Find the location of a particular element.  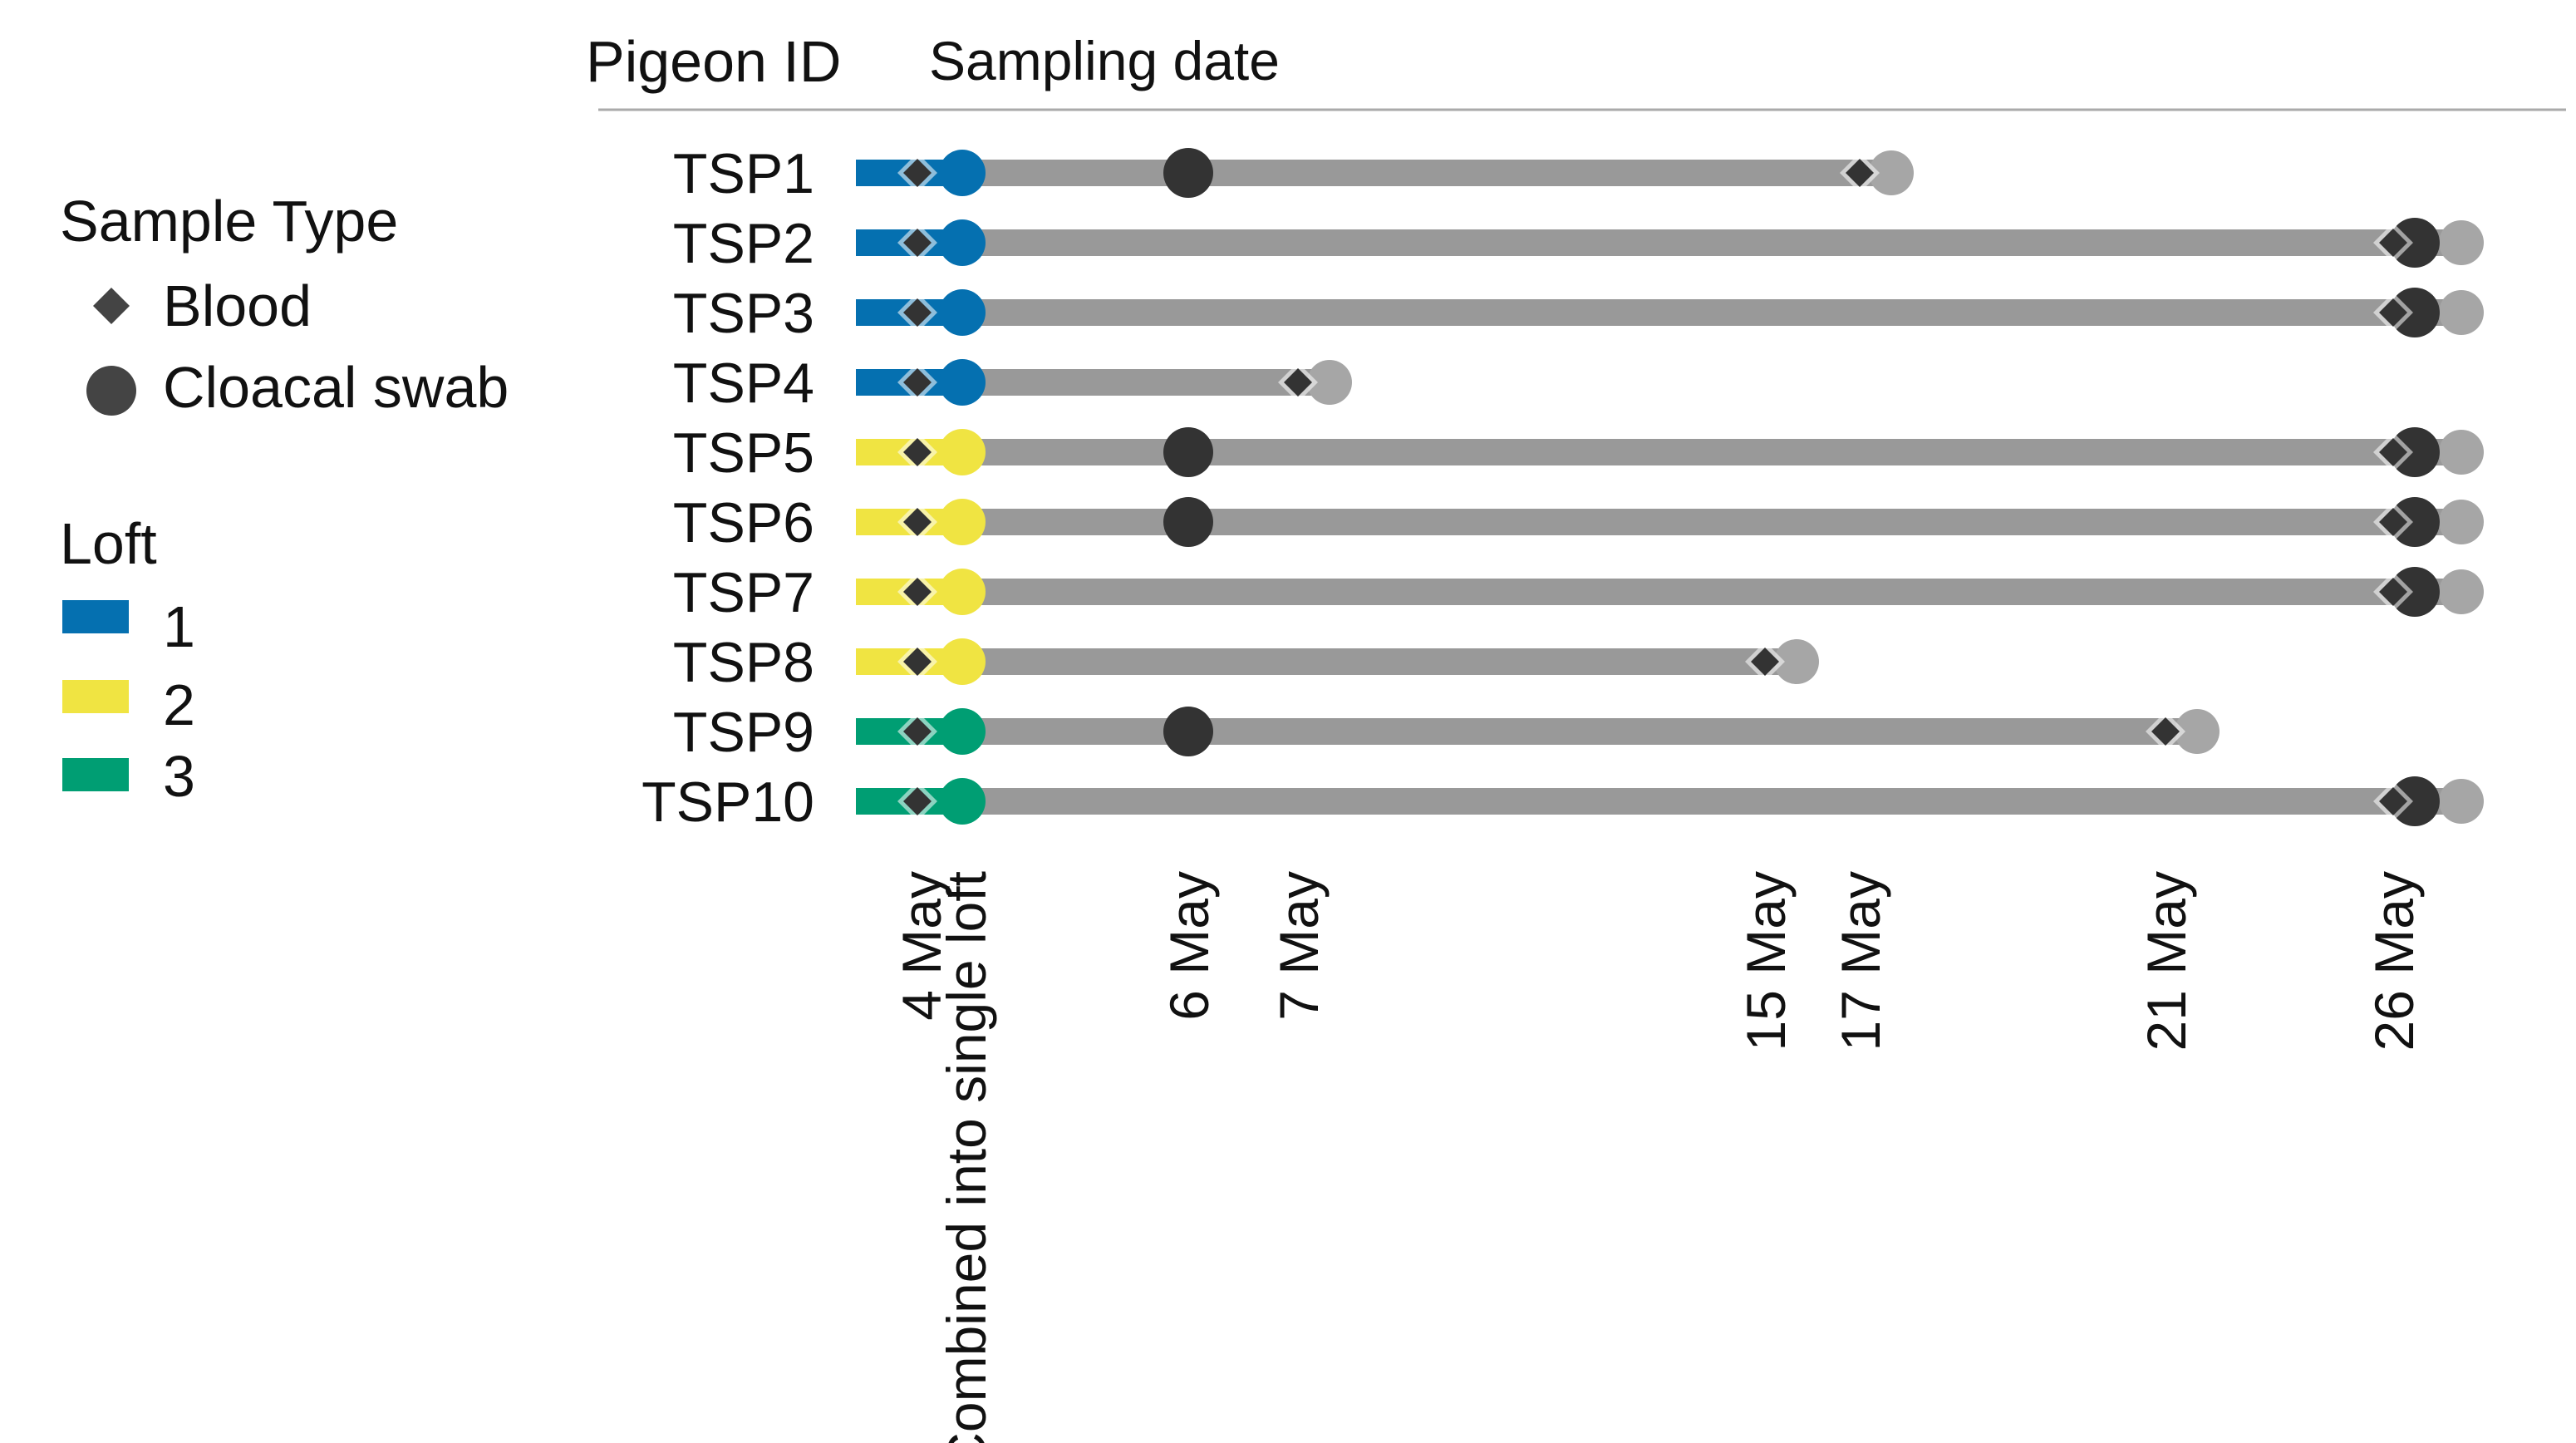

pigeon-row: TSP8 is located at coordinates (1246, 663).